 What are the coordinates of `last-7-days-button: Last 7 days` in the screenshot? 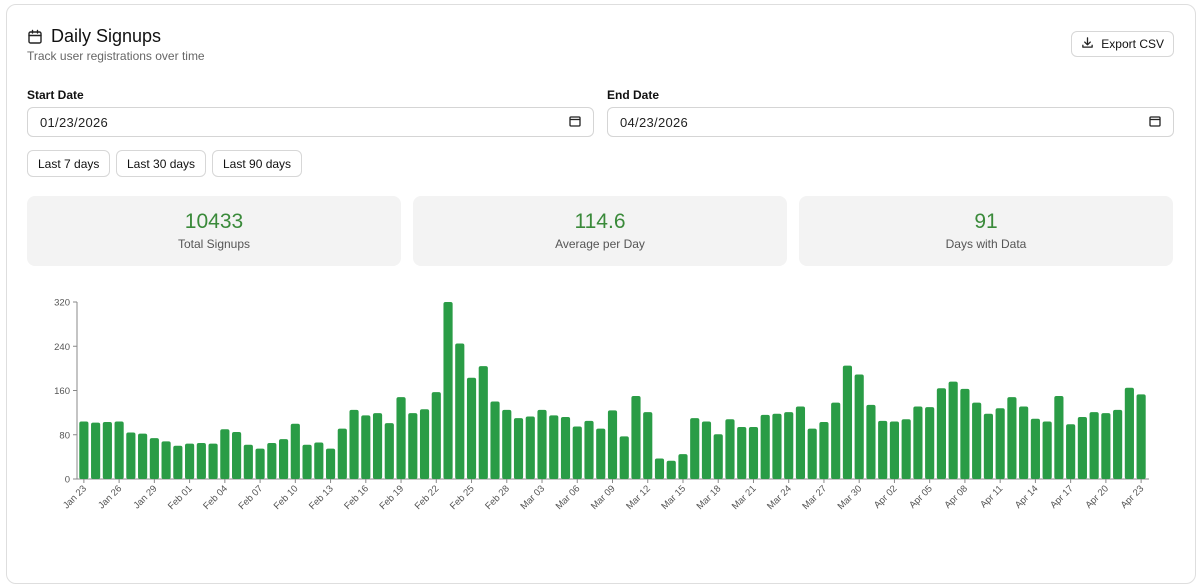 It's located at (69, 163).